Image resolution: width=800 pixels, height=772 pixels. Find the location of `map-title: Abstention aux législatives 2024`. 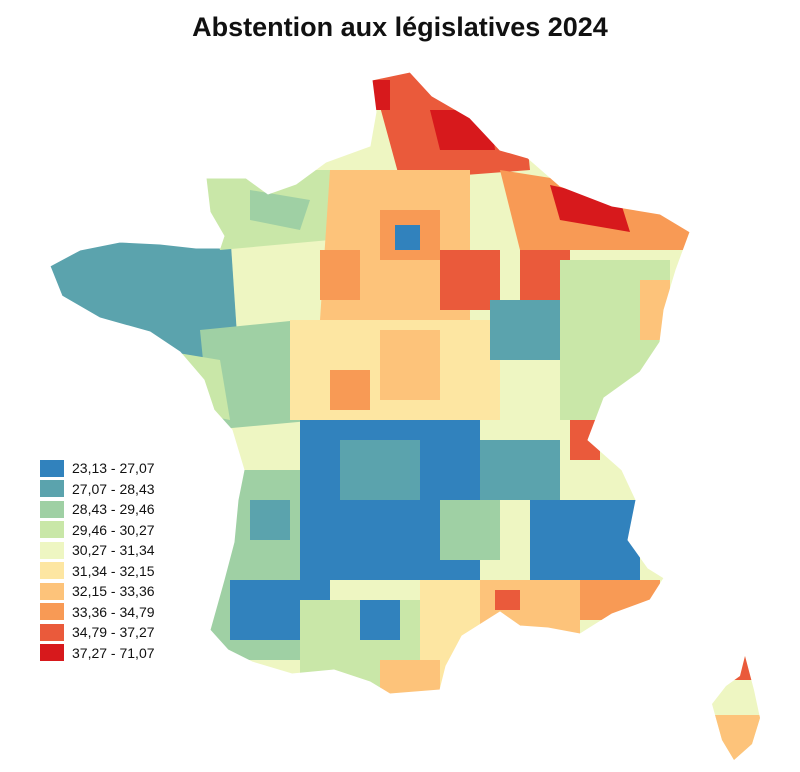

map-title: Abstention aux législatives 2024 is located at coordinates (400, 27).